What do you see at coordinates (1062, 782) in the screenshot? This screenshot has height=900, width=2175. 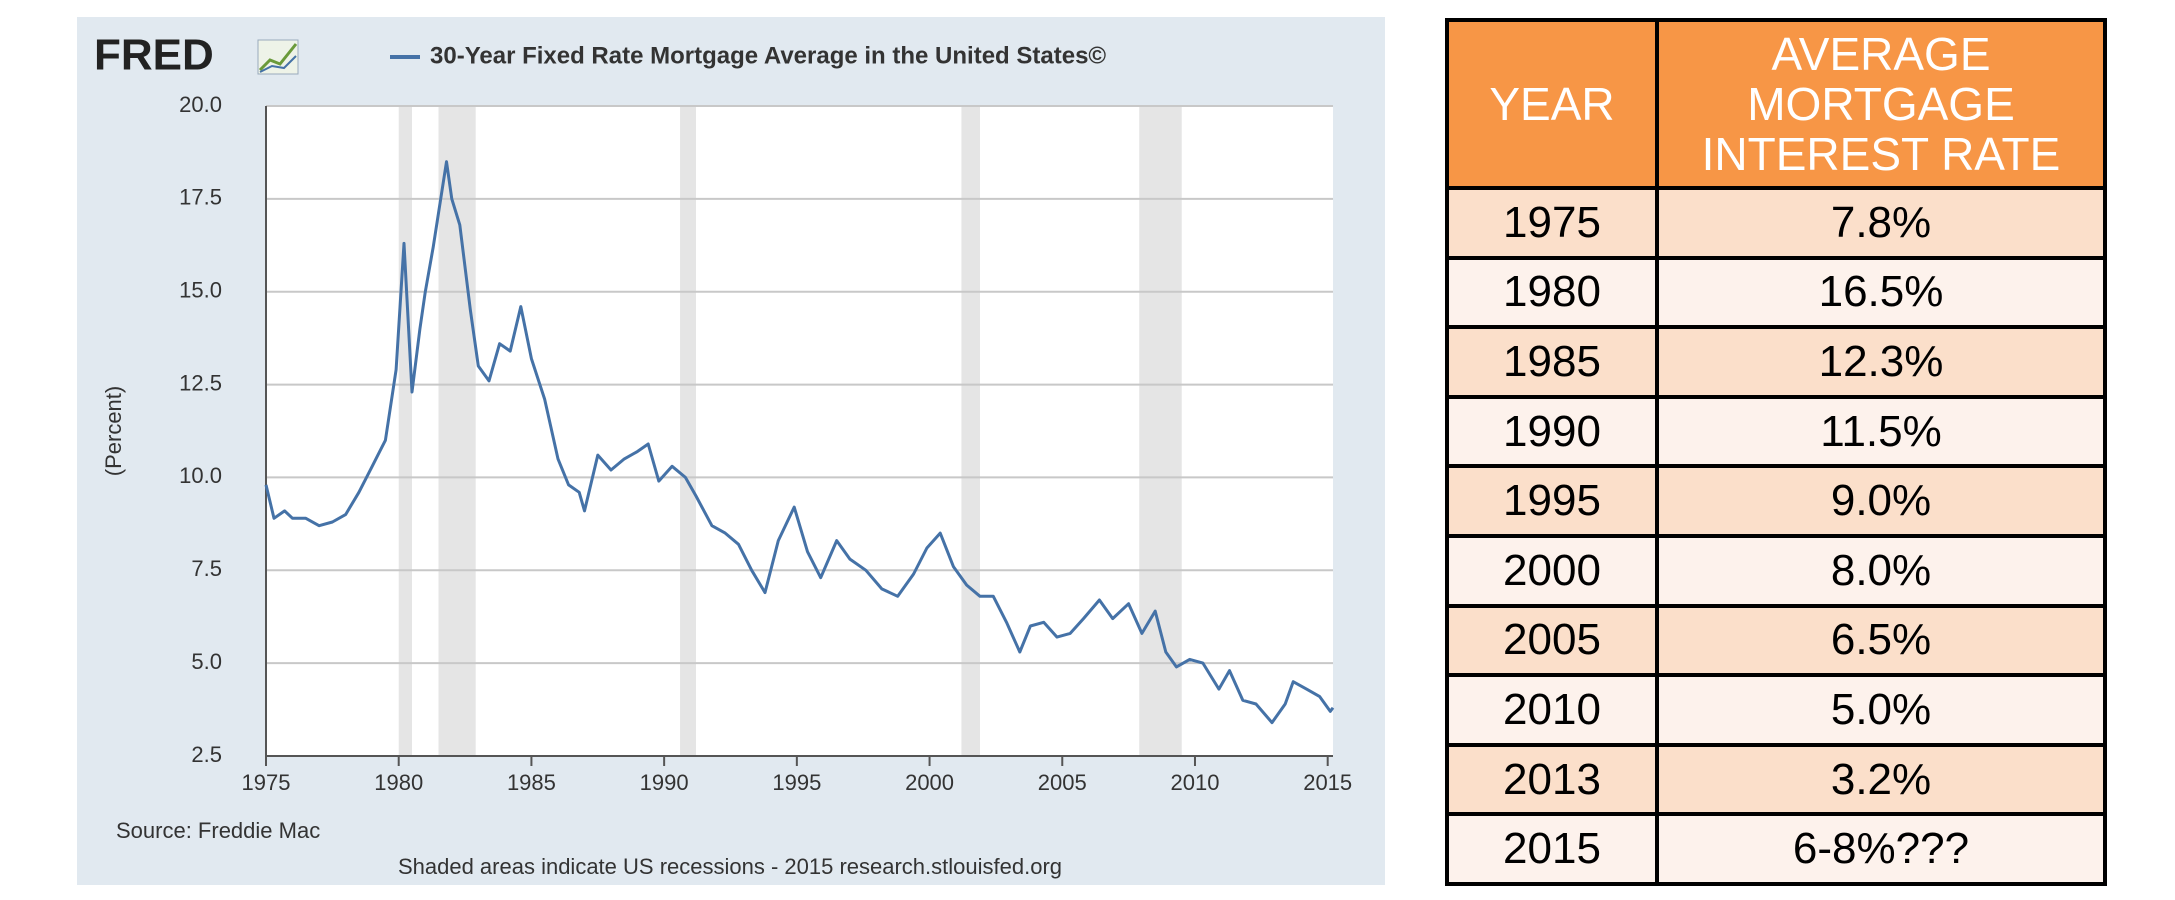 I see `x-tick-label: 2005` at bounding box center [1062, 782].